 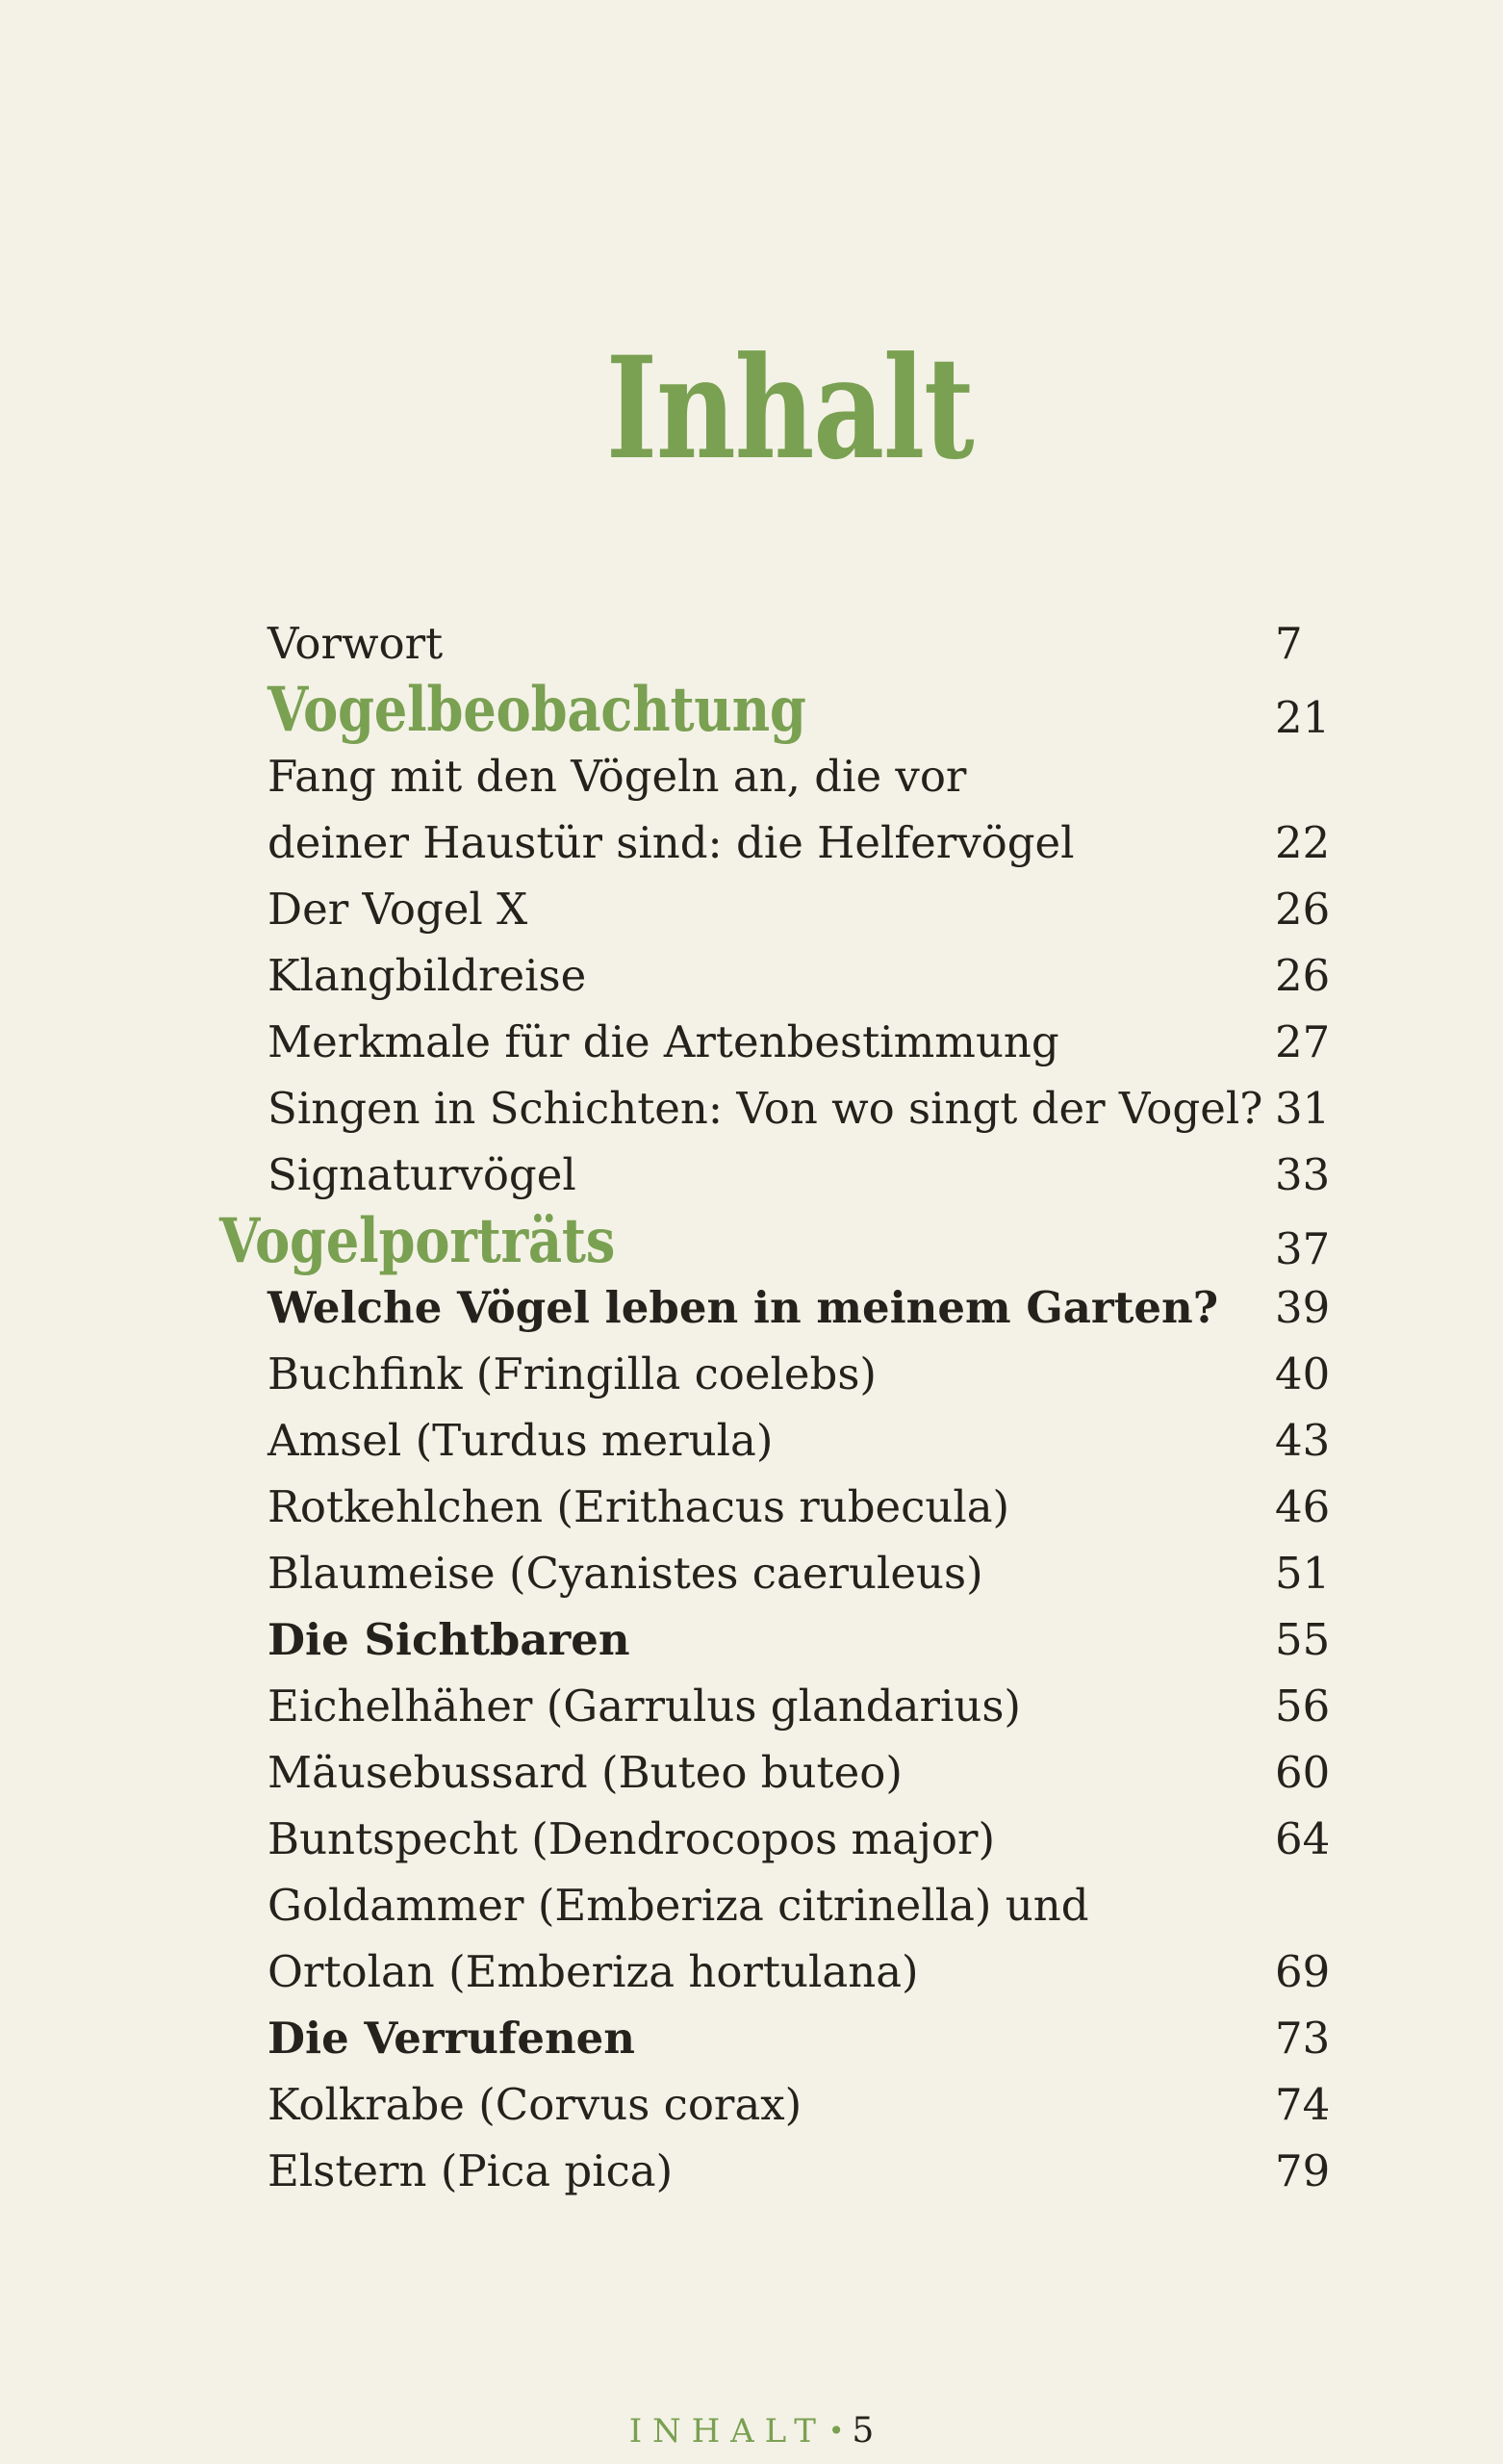 I want to click on toc-entry-page-number: 69, so click(x=1303, y=1971).